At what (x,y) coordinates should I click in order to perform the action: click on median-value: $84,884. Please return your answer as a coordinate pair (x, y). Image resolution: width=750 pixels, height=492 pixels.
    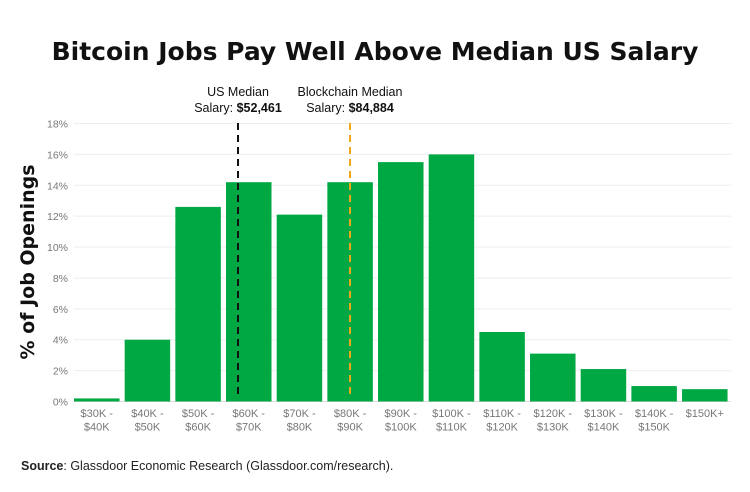
    Looking at the image, I should click on (371, 108).